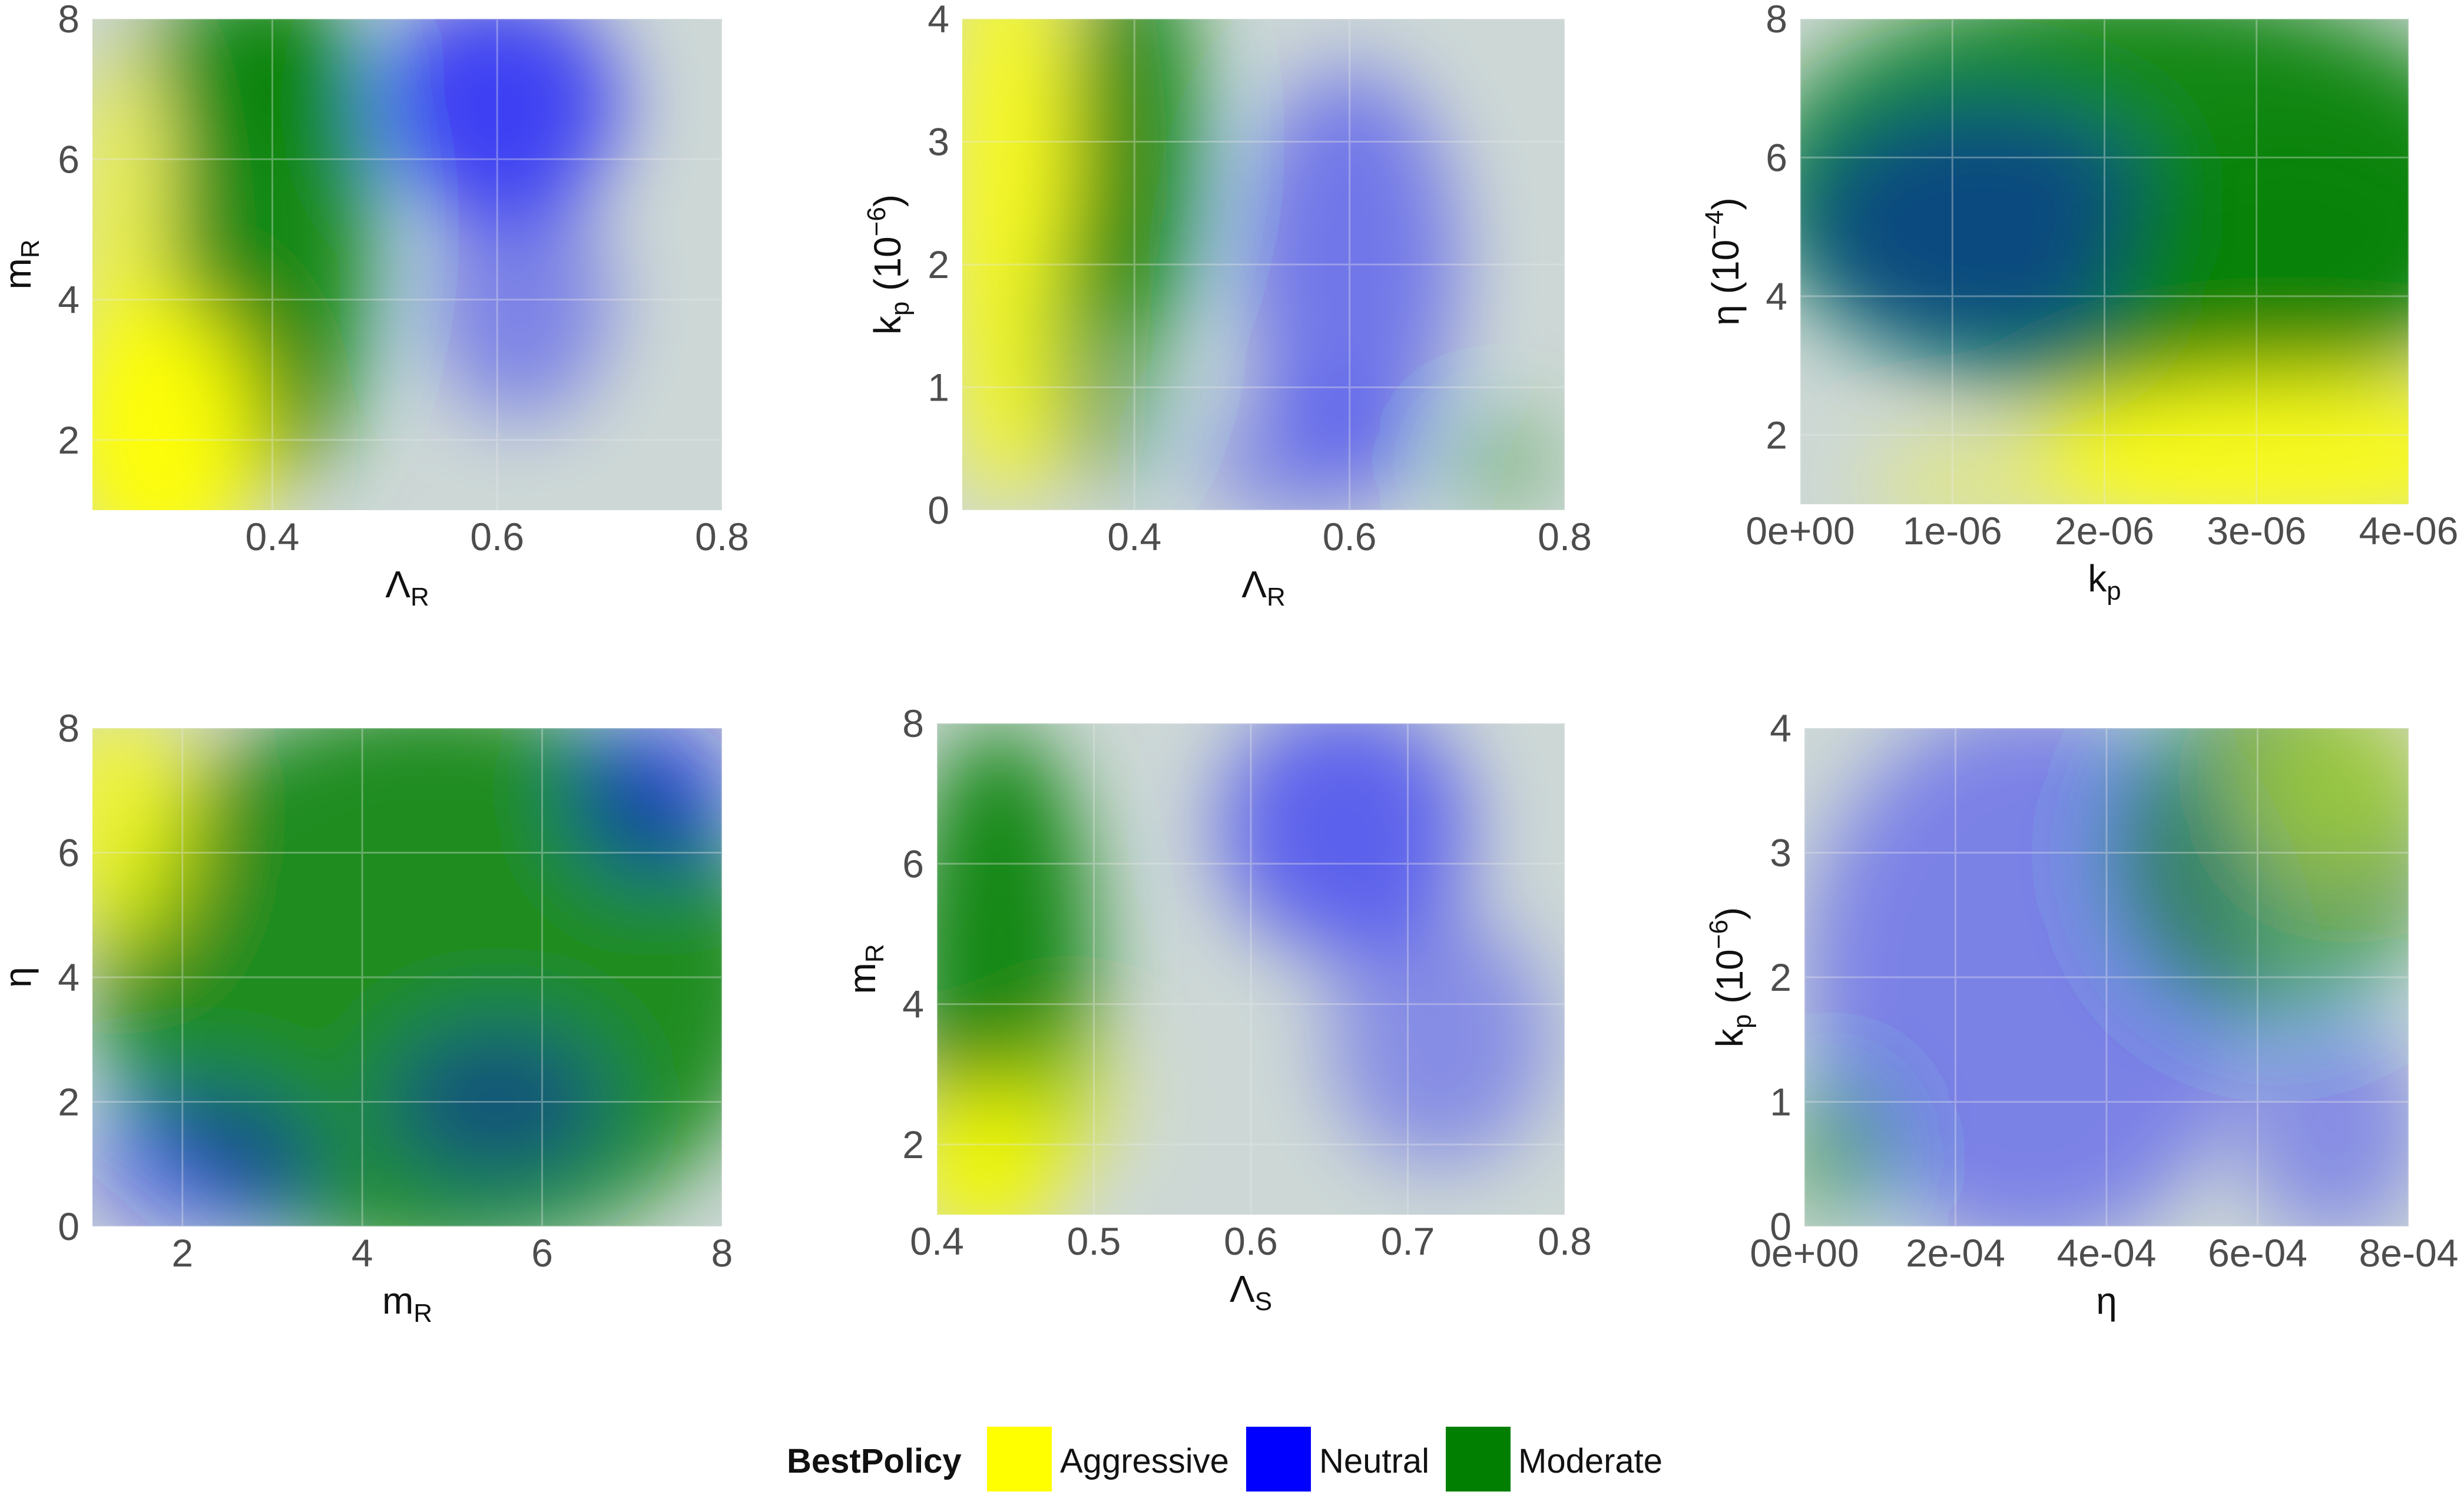  What do you see at coordinates (542, 1253) in the screenshot?
I see `x-tick-label: 6` at bounding box center [542, 1253].